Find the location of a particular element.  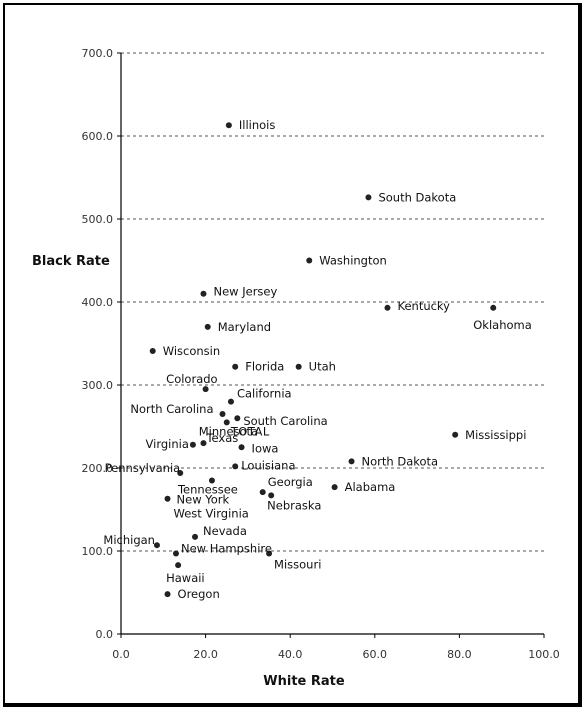

x-tick-label: 60.0 is located at coordinates (375, 654).